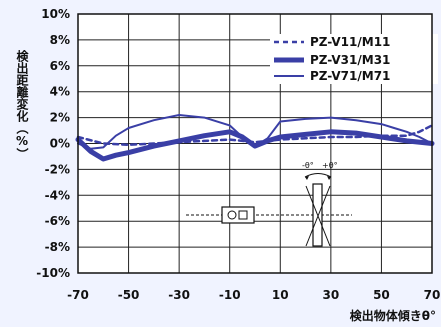  I want to click on y-axis-label: 検出距離変化（%）, so click(22, 104).